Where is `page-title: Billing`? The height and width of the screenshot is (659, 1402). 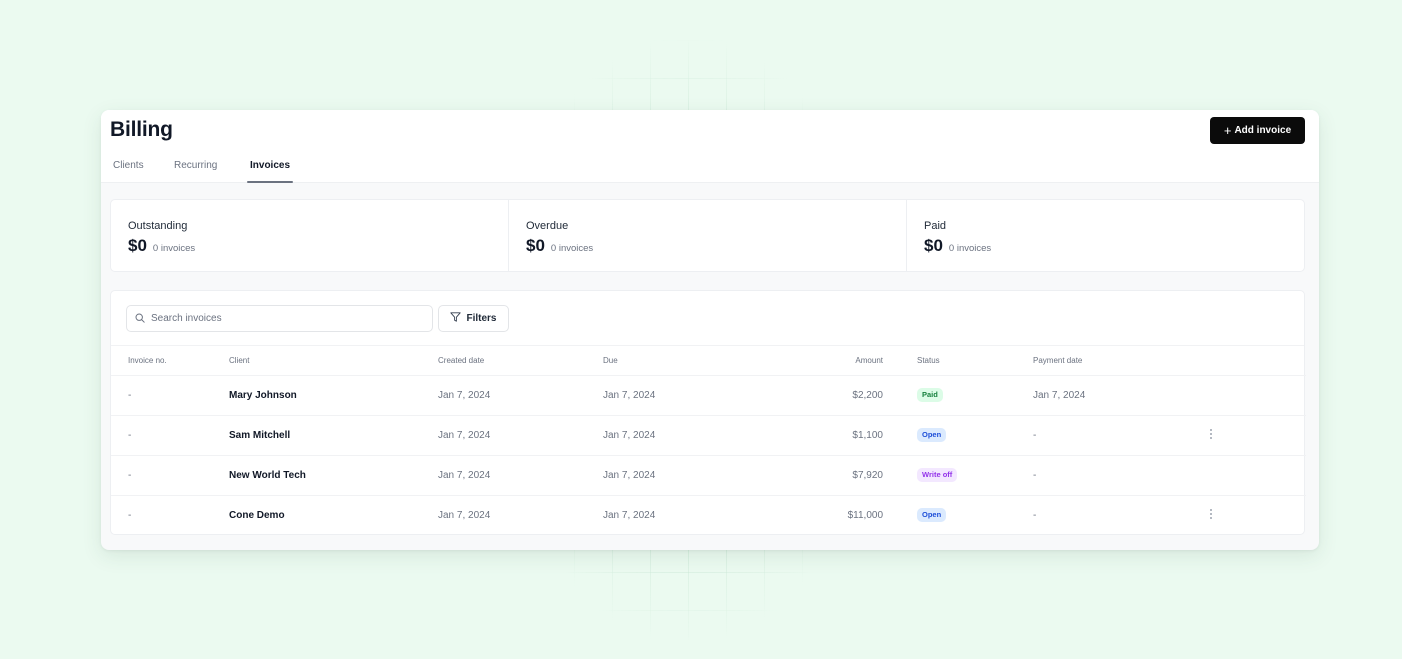
page-title: Billing is located at coordinates (141, 129).